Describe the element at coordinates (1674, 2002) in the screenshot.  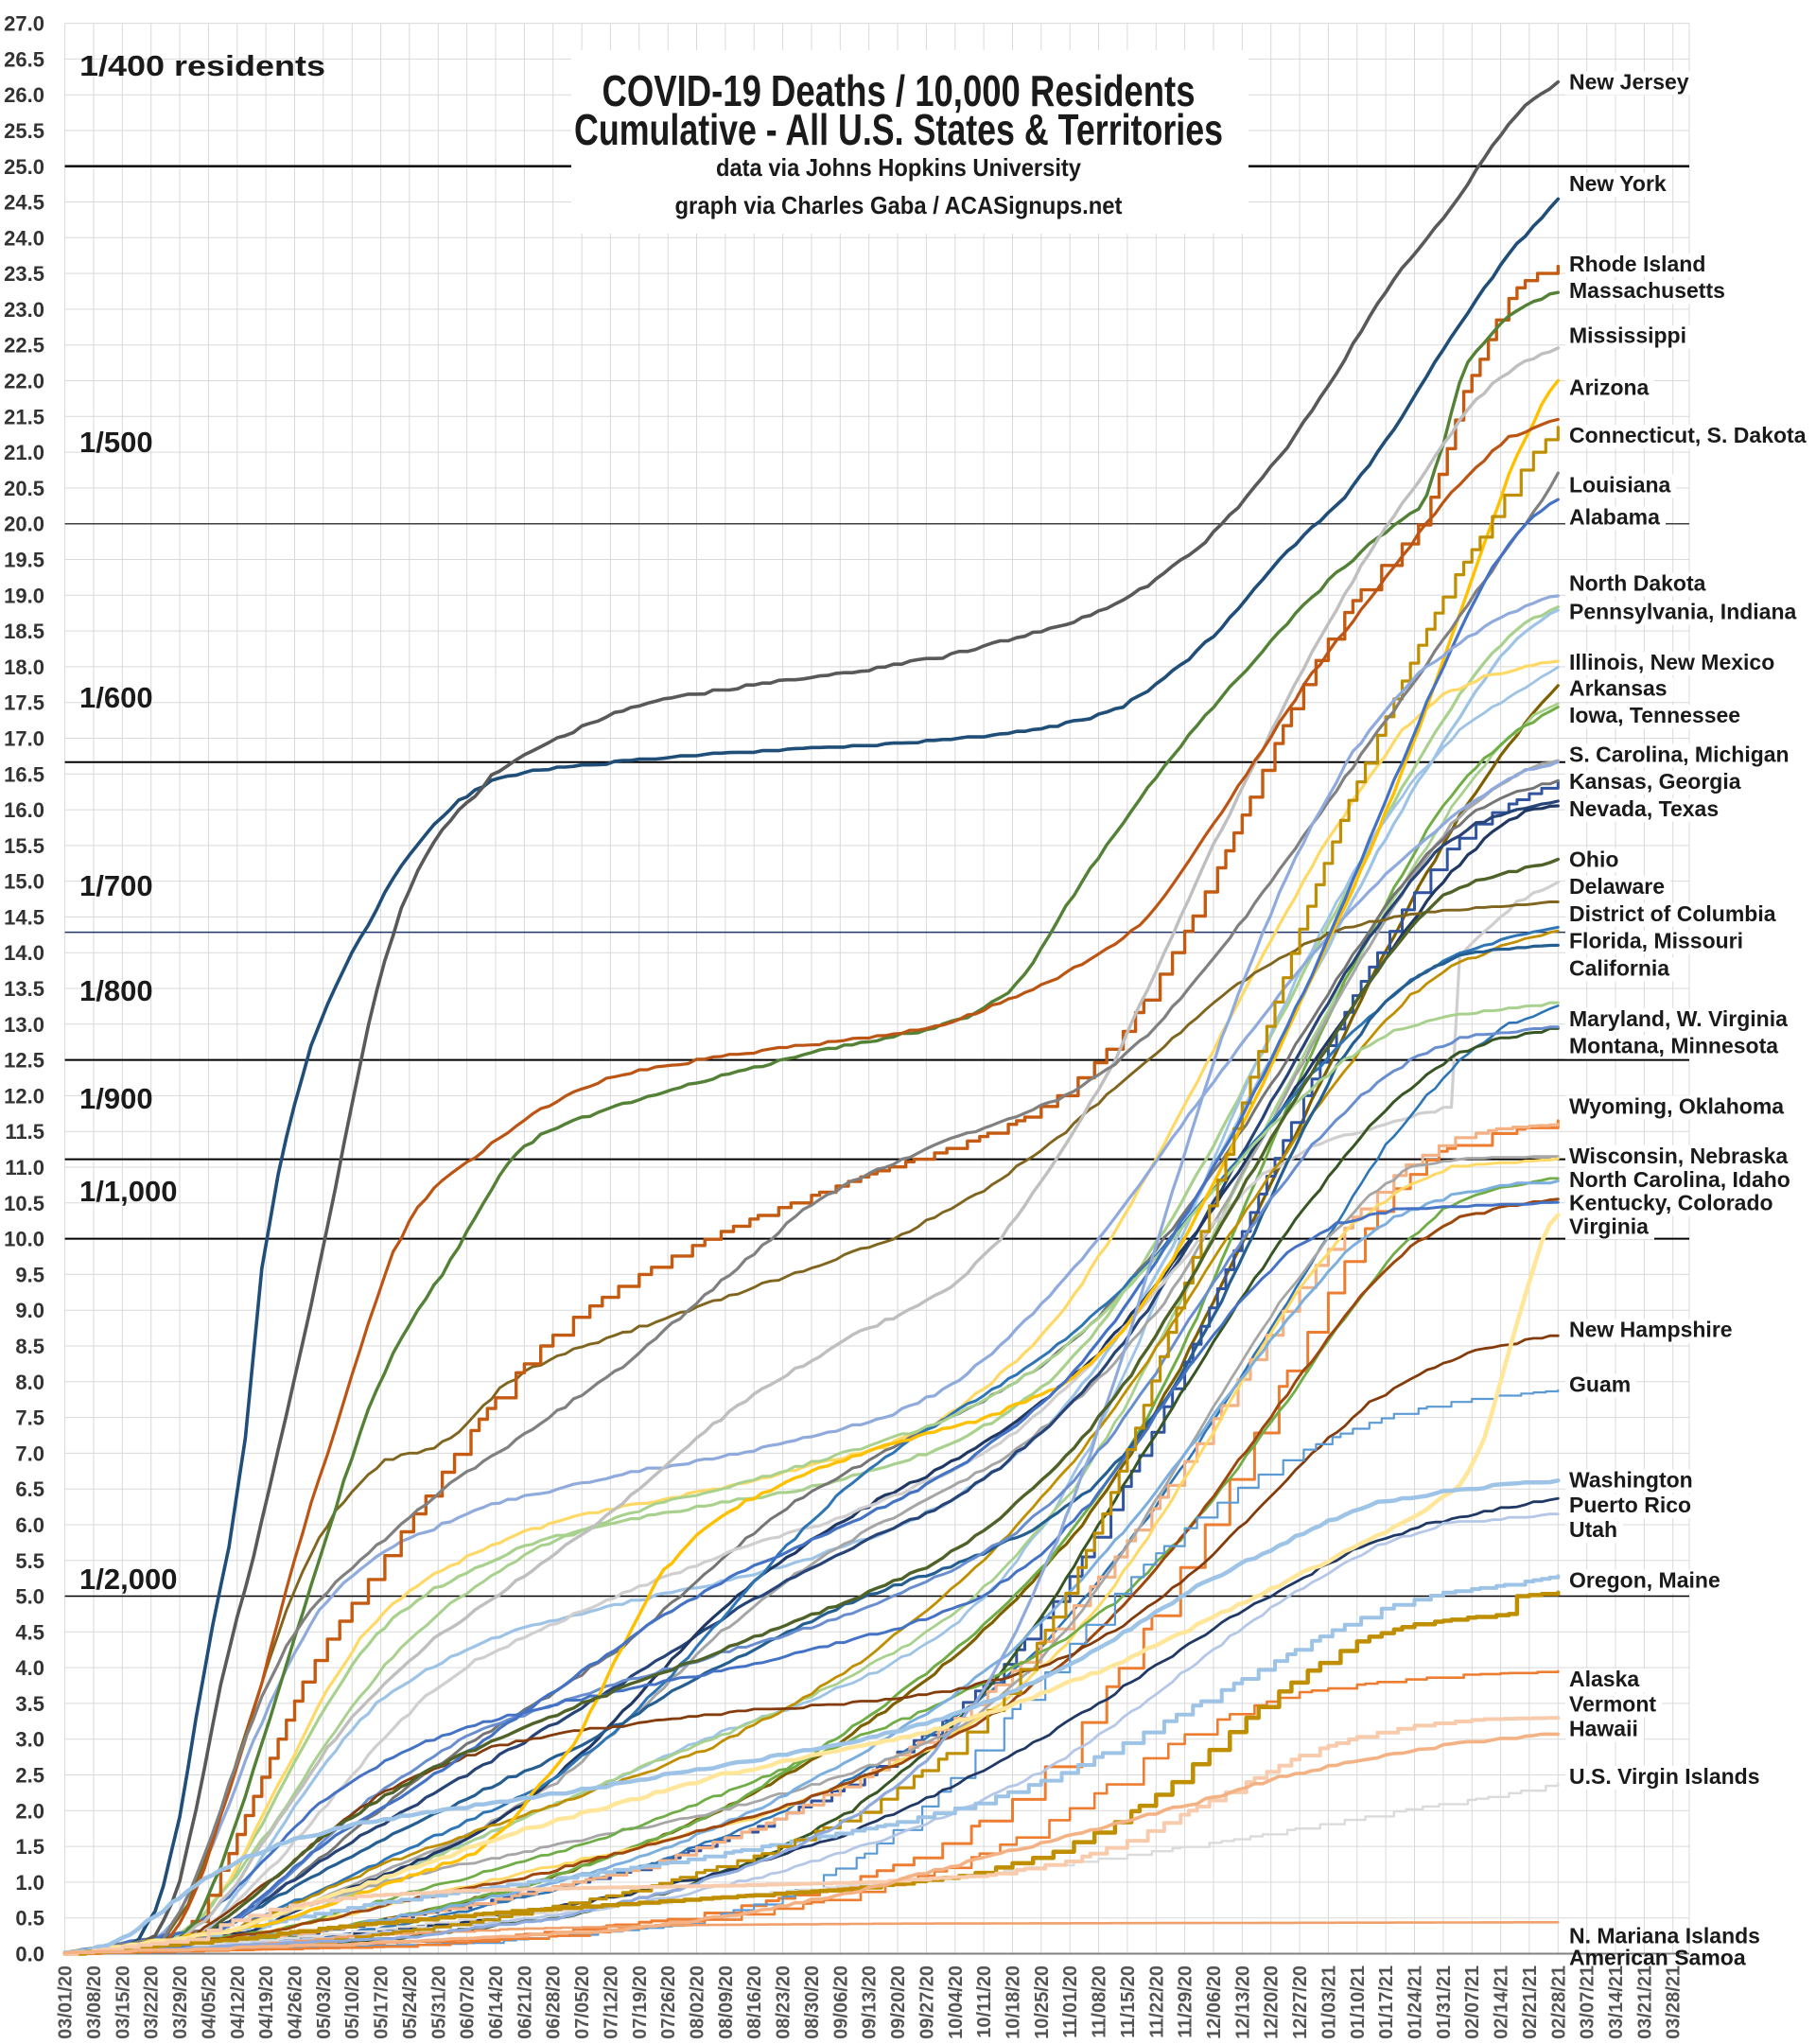
I see `svg-text: 03/28/21` at that location.